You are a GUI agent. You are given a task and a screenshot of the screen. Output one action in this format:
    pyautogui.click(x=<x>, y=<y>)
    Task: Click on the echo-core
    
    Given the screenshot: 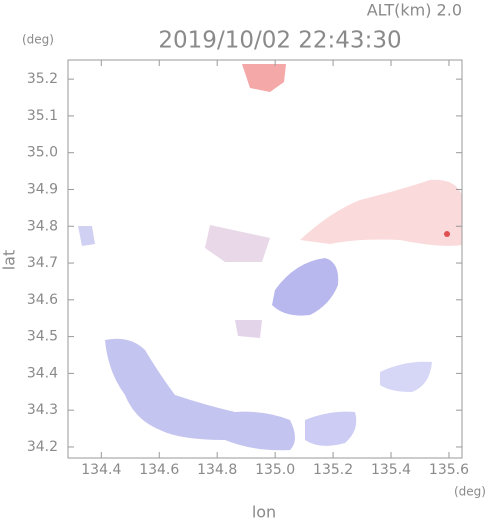 What is the action you would take?
    pyautogui.click(x=447, y=234)
    